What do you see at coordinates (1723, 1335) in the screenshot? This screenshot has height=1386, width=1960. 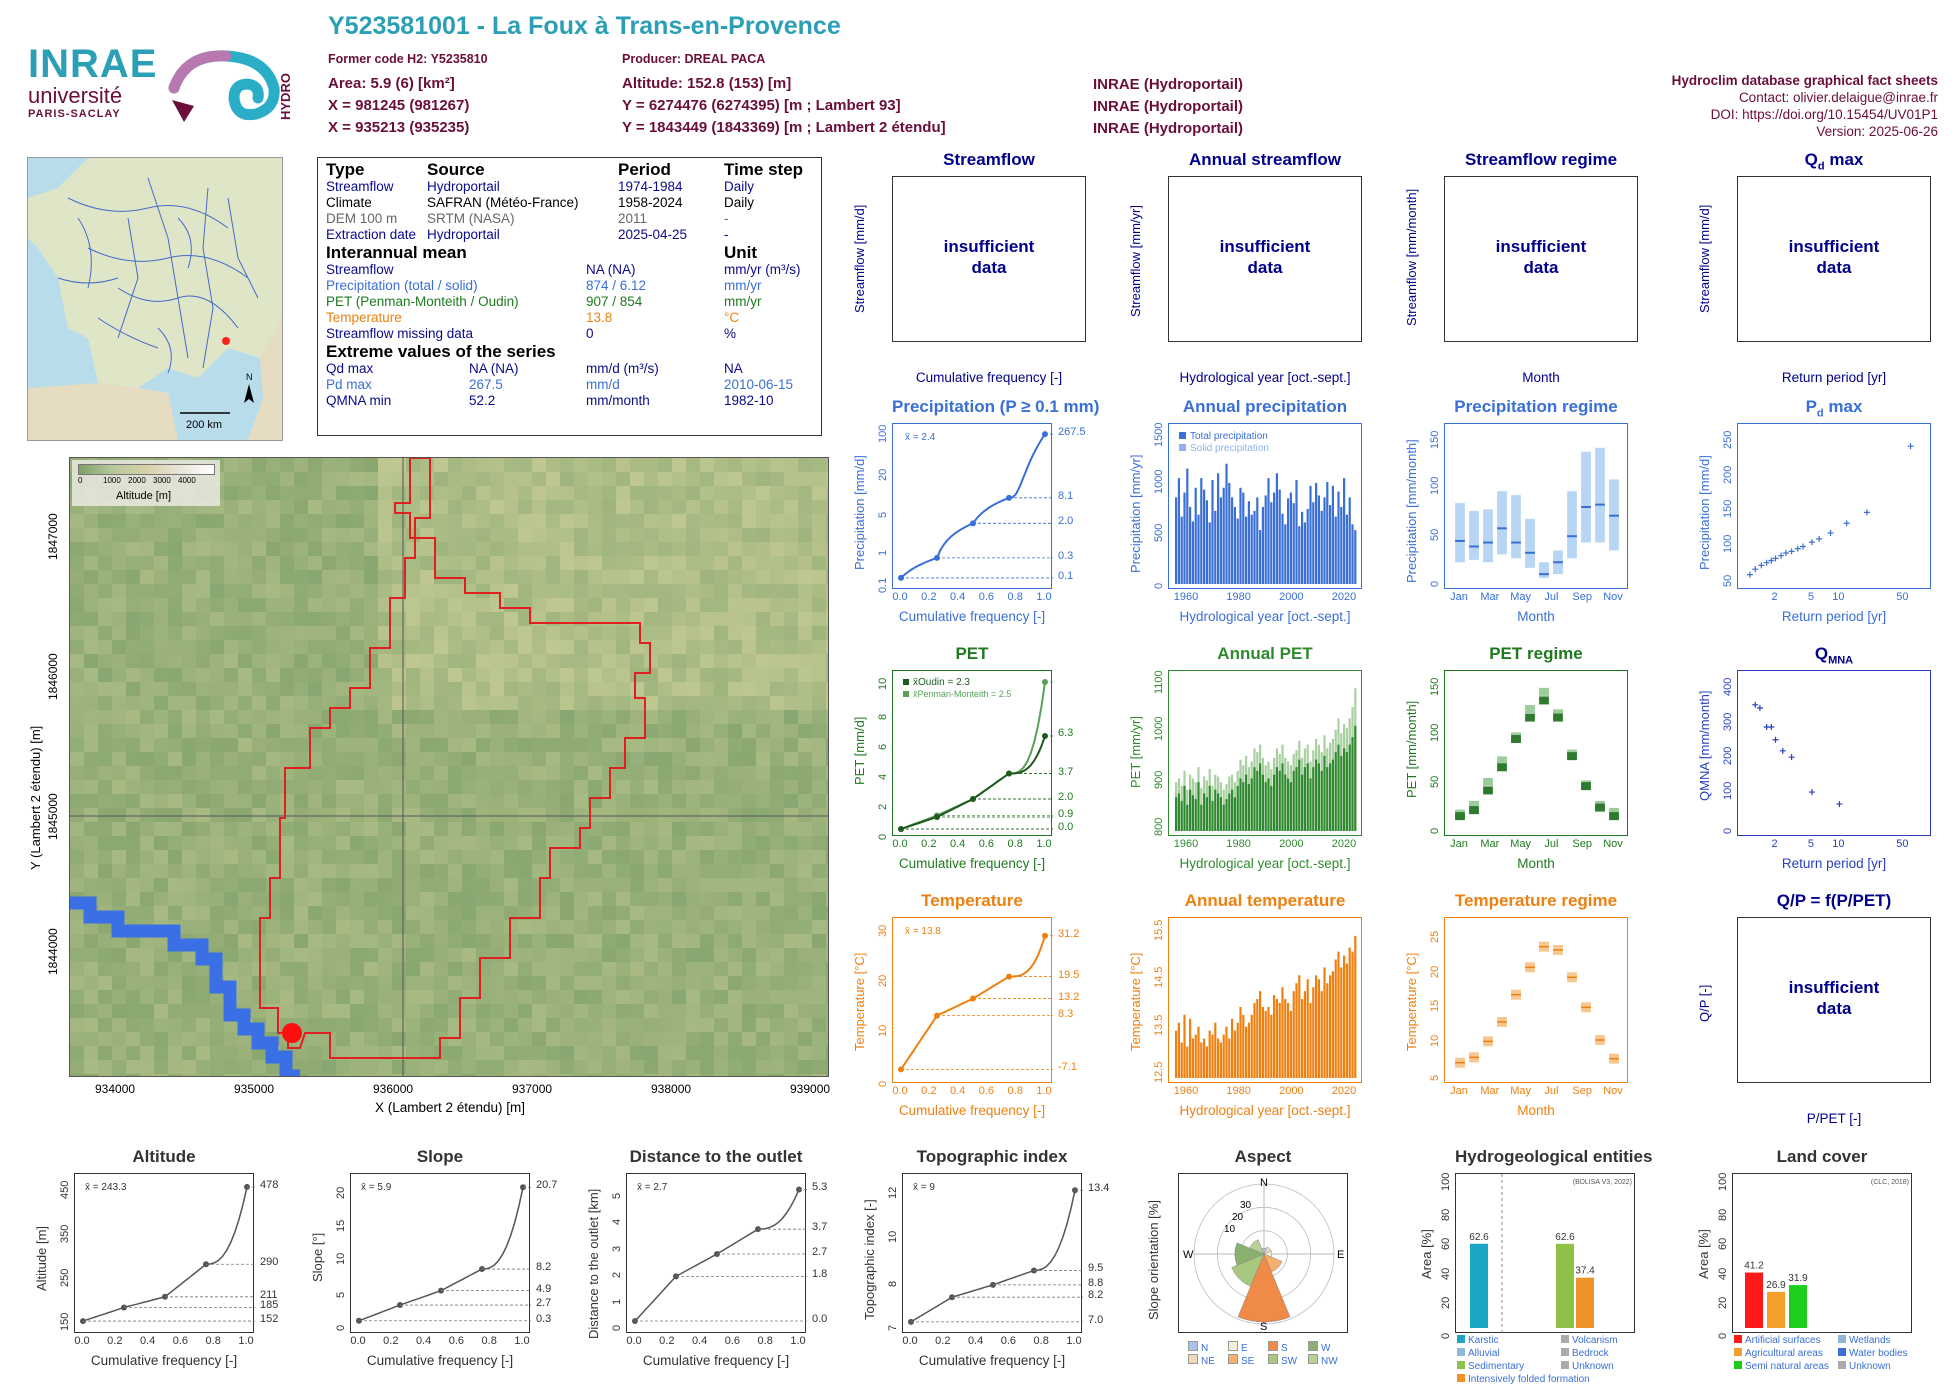 I see `y-tick-label: 0` at bounding box center [1723, 1335].